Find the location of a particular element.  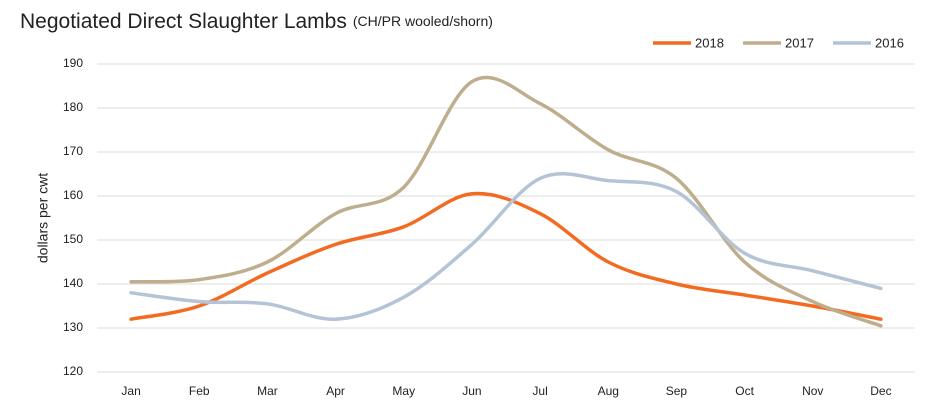

subtitle: (CH/PR wooled/shorn) is located at coordinates (423, 21).